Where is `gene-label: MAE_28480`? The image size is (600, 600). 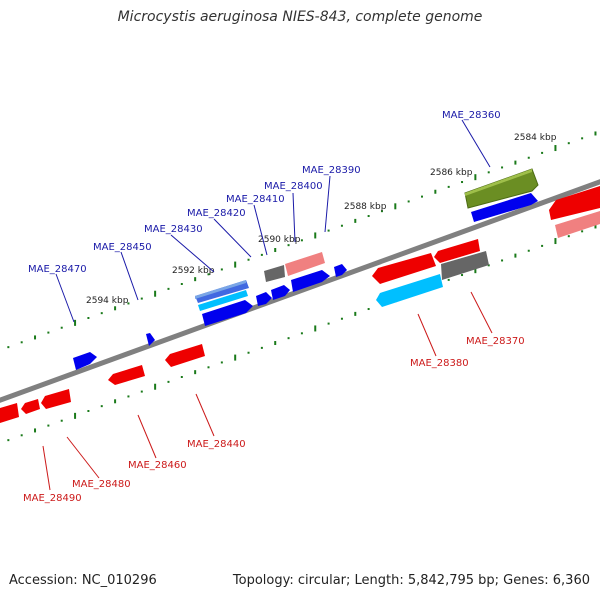 gene-label: MAE_28480 is located at coordinates (101, 484).